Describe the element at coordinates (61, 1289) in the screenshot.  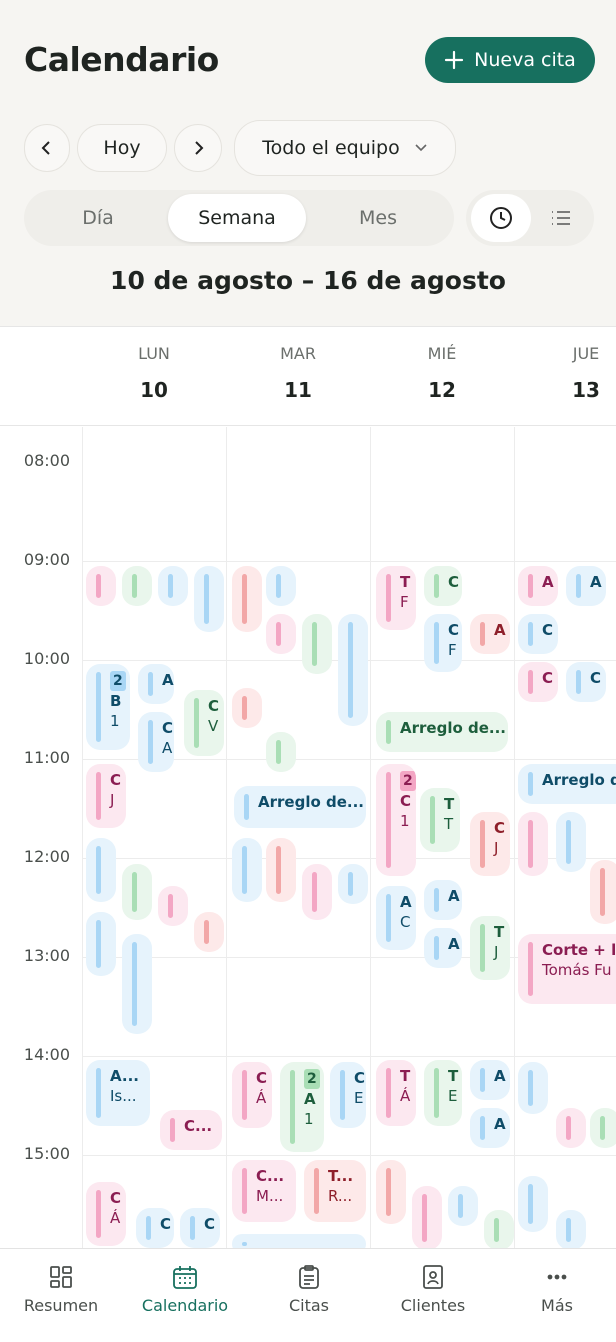
I see `nav-item: Resumen` at that location.